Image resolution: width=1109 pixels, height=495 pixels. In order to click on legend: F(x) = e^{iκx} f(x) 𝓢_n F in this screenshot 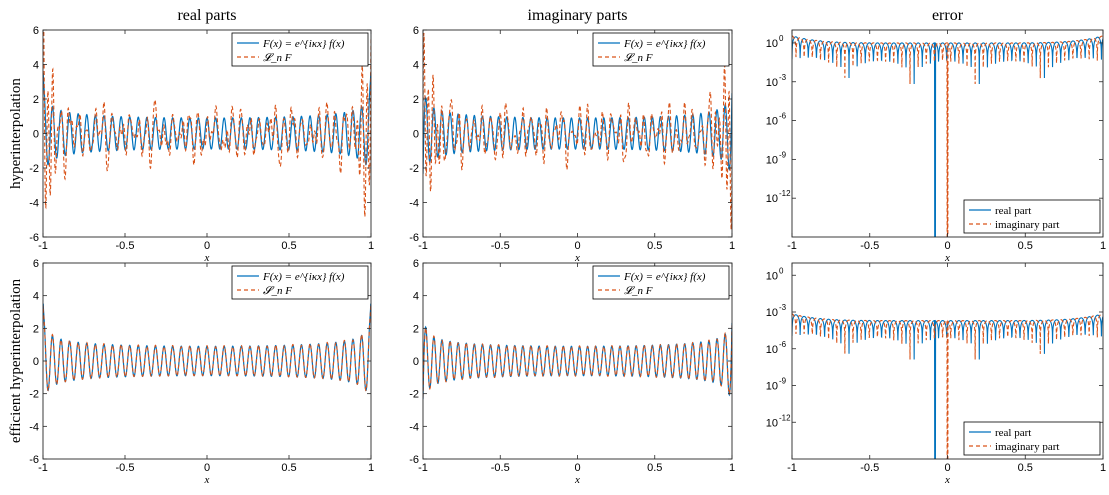, I will do `click(300, 282)`.